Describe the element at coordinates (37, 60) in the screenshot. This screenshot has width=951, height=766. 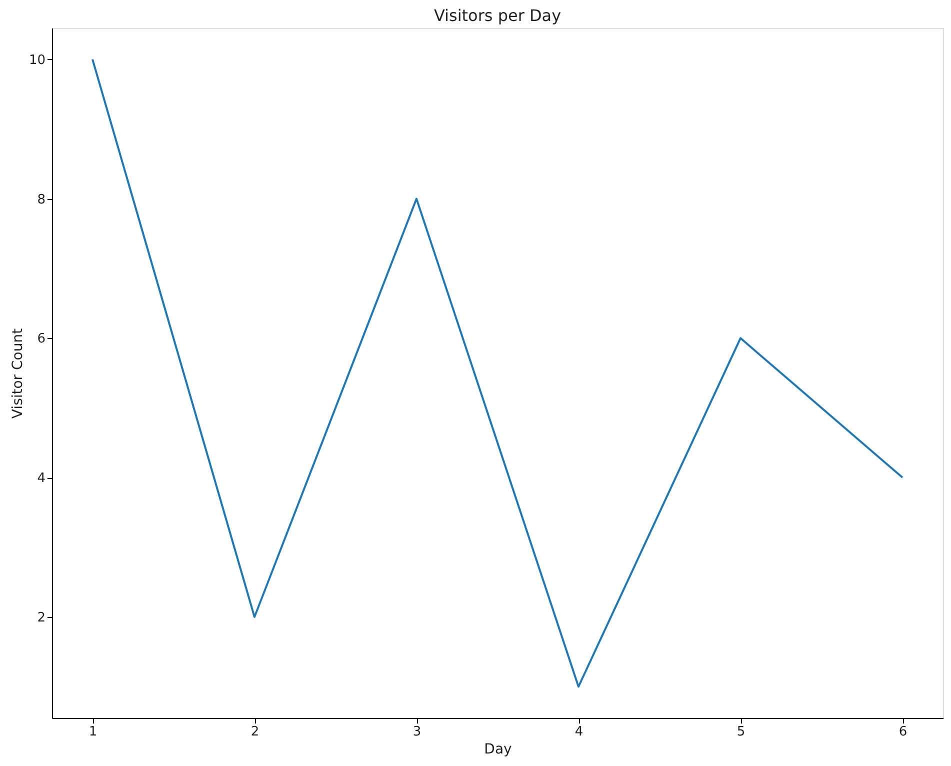
I see `y-tick-label: 10` at that location.